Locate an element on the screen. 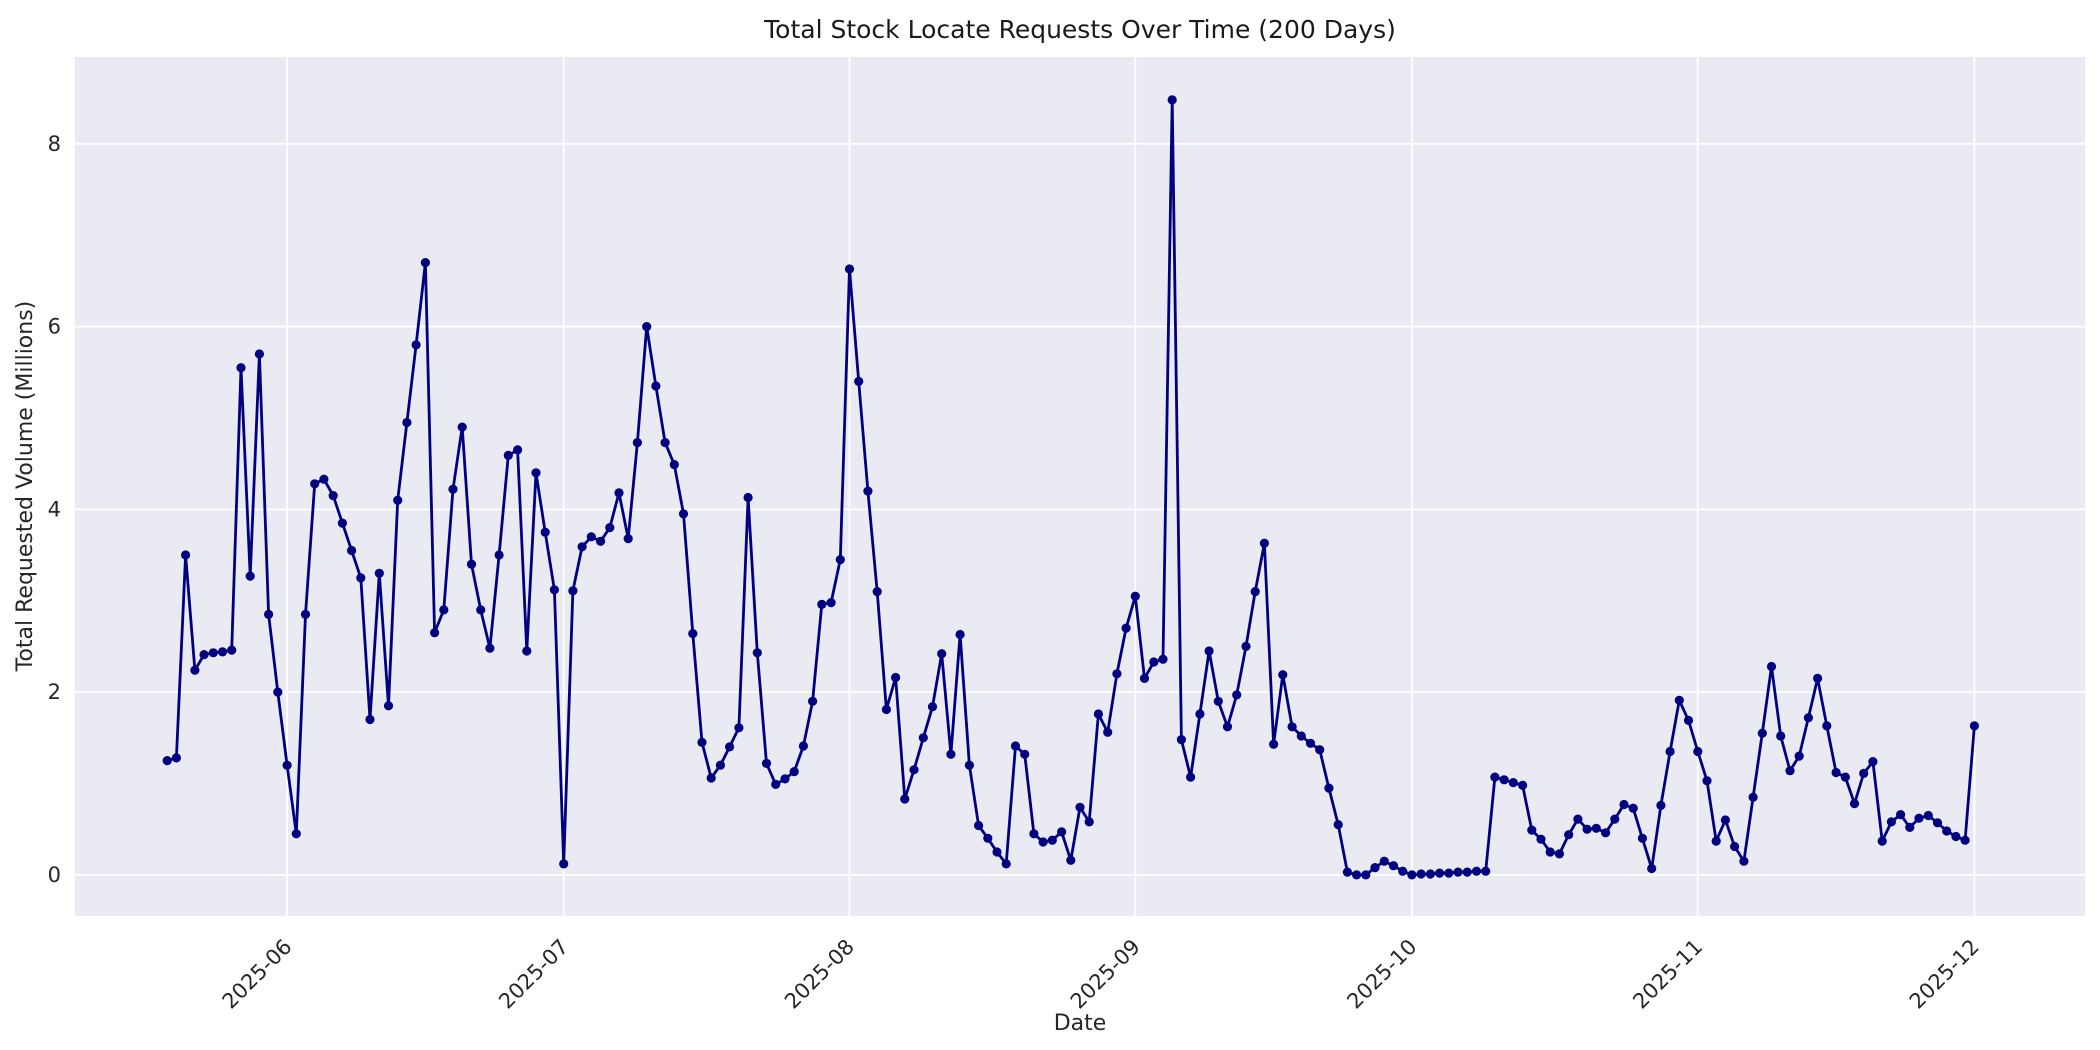  y-tick-label: 6 is located at coordinates (54, 327).